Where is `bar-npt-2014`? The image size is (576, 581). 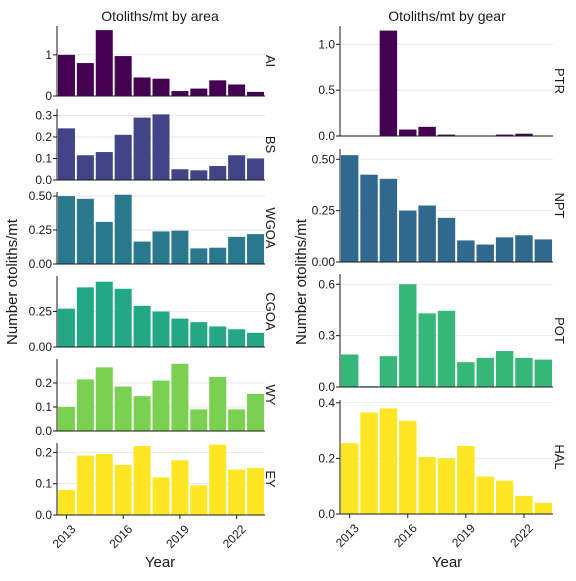
bar-npt-2014 is located at coordinates (369, 218).